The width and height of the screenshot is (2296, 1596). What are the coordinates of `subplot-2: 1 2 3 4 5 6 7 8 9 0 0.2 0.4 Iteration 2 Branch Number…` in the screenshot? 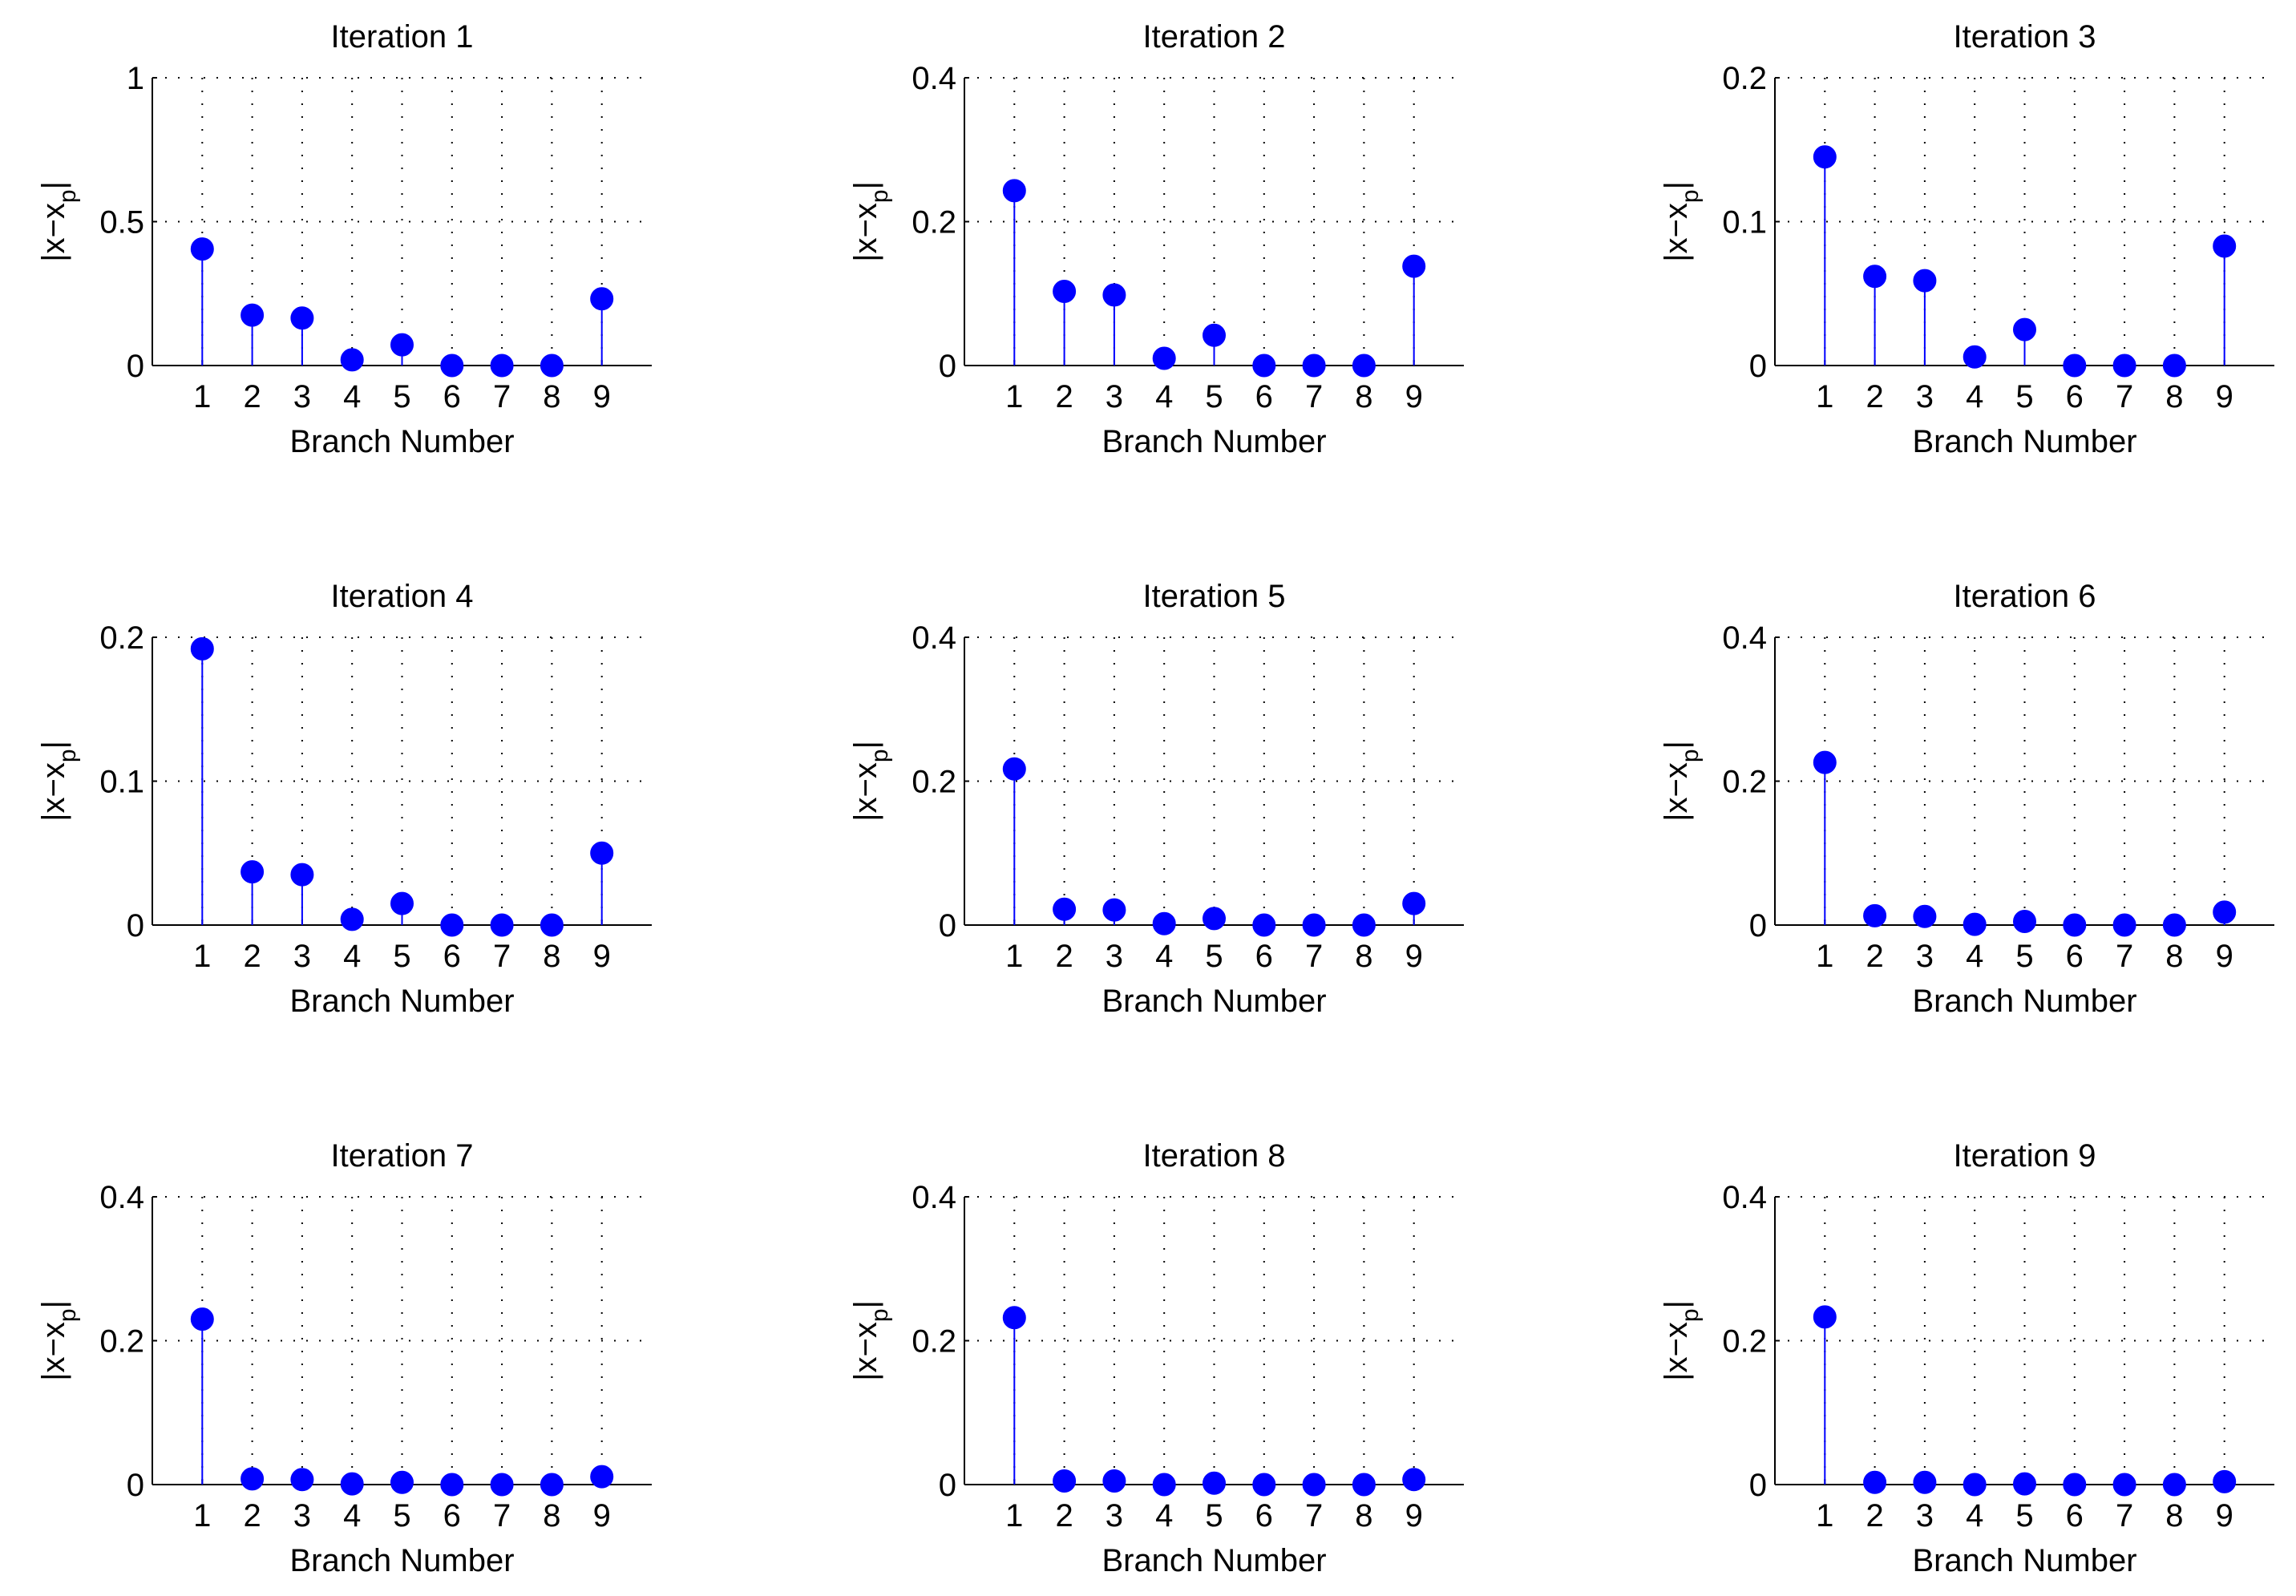 It's located at (1156, 239).